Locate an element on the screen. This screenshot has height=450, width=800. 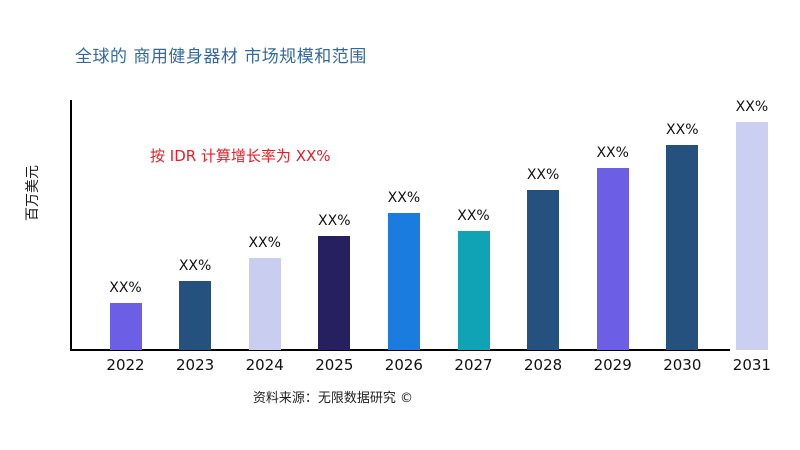
bar-group-2029: XX% is located at coordinates (613, 247).